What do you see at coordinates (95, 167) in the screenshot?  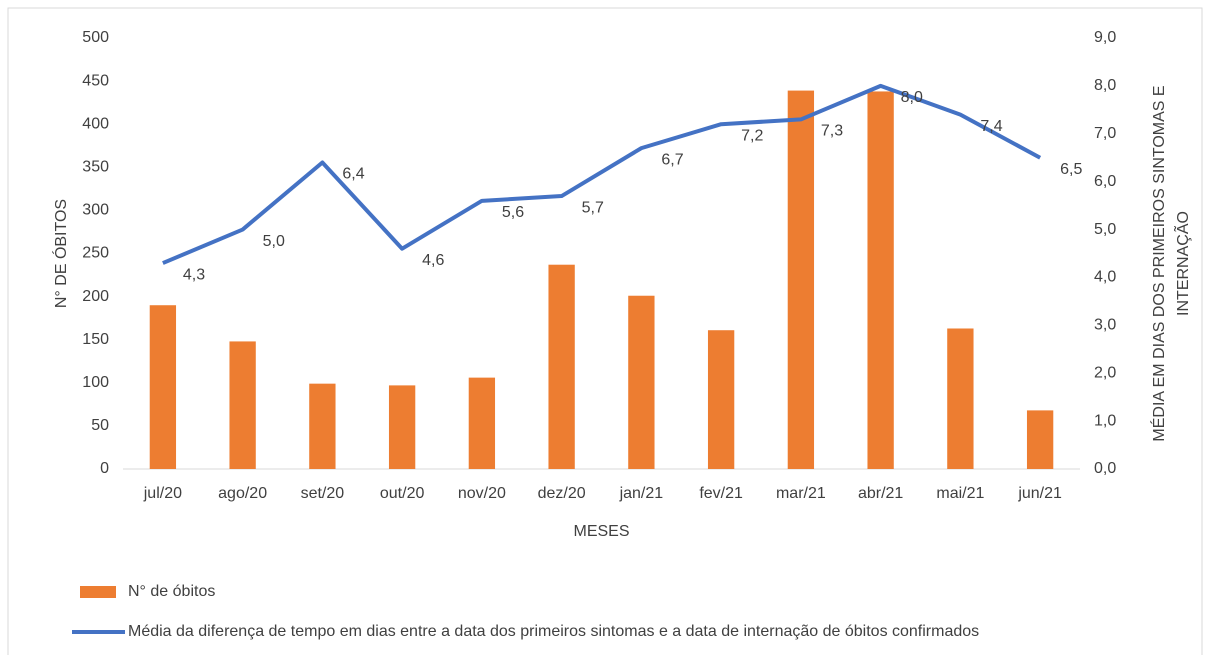 I see `y-tick-label: 350` at bounding box center [95, 167].